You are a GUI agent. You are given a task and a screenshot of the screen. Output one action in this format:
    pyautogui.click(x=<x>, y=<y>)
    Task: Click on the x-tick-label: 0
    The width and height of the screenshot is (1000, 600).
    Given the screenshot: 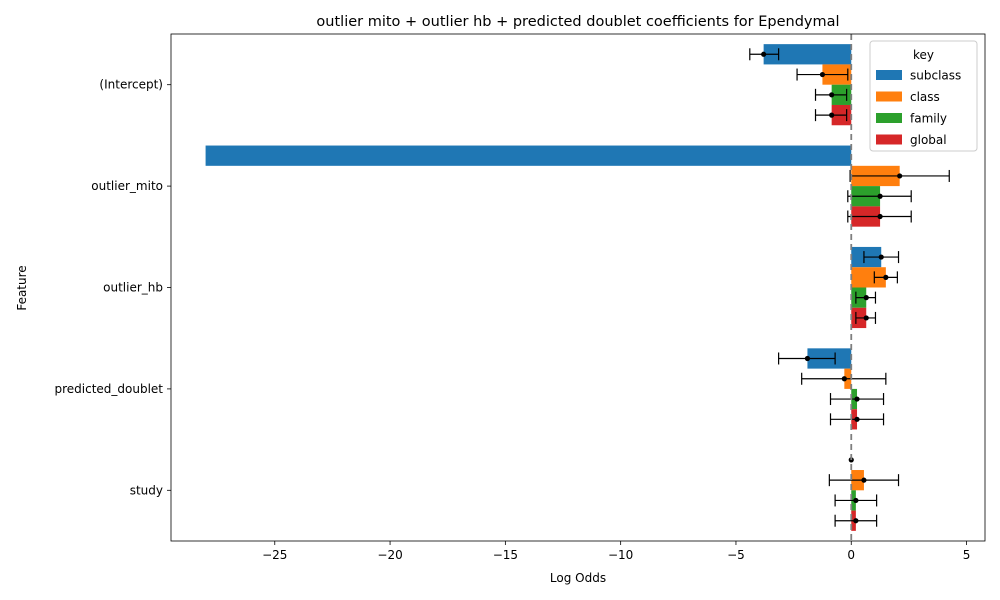 What is the action you would take?
    pyautogui.click(x=851, y=555)
    